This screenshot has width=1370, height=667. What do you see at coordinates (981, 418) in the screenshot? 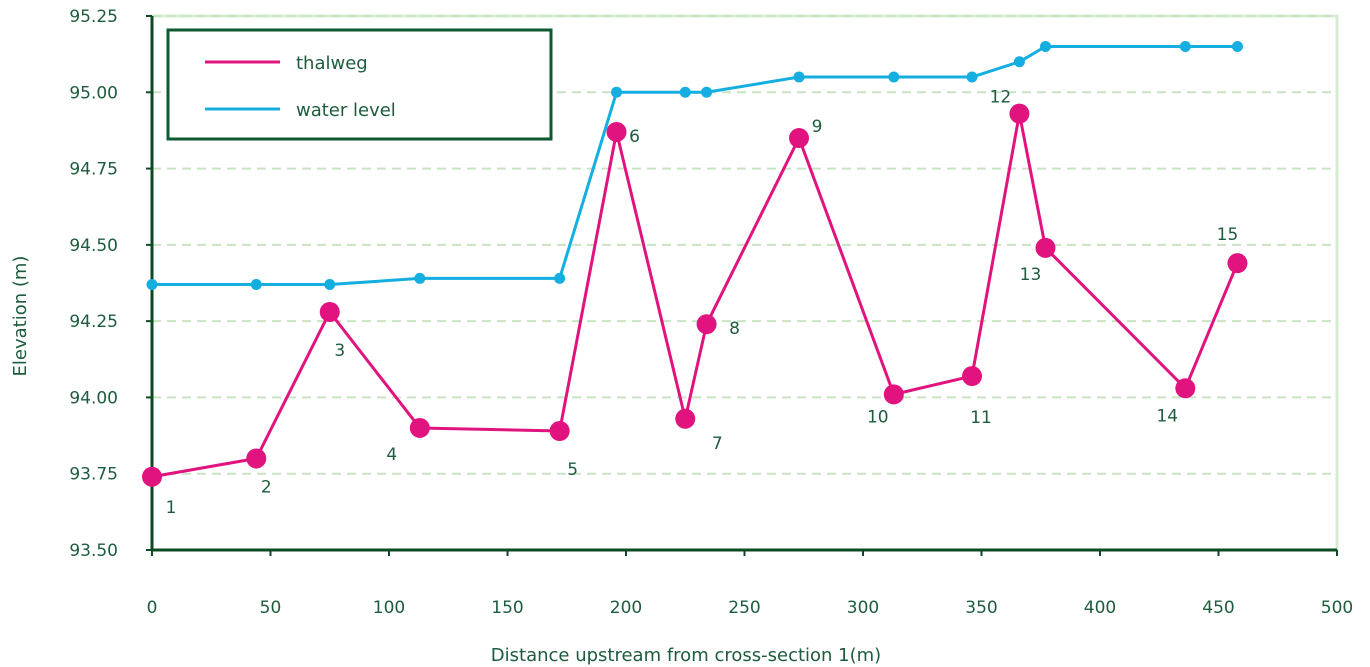
I see `point-label: 11` at bounding box center [981, 418].